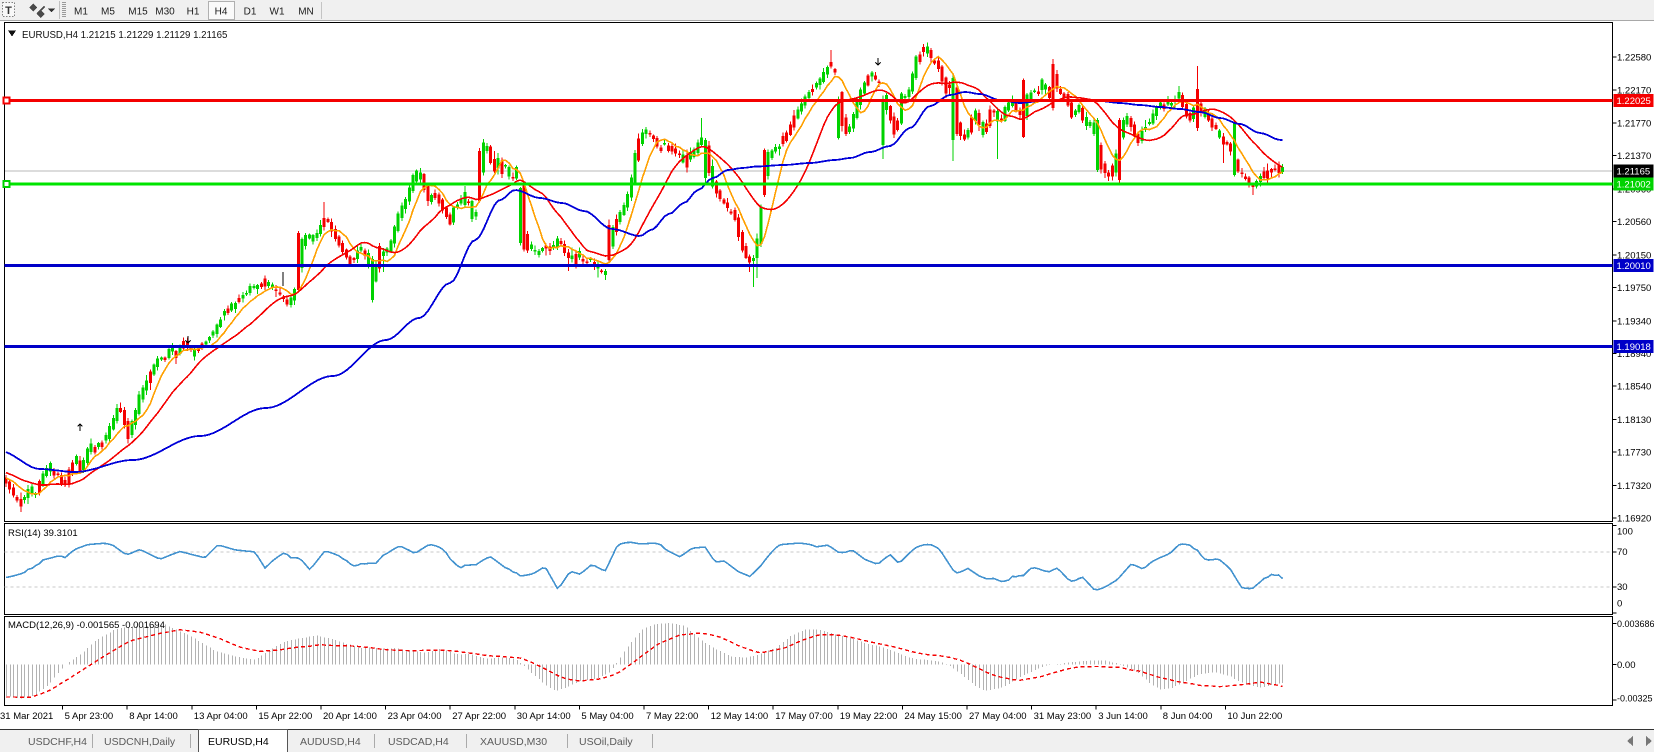  Describe the element at coordinates (26, 716) in the screenshot. I see `svg-text: 31 Mar 2021` at that location.